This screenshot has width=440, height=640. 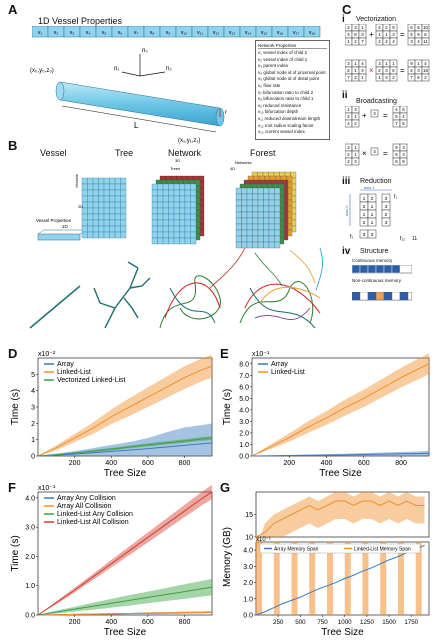 What do you see at coordinates (249, 515) in the screenshot?
I see `y-tick-label: 15` at bounding box center [249, 515].